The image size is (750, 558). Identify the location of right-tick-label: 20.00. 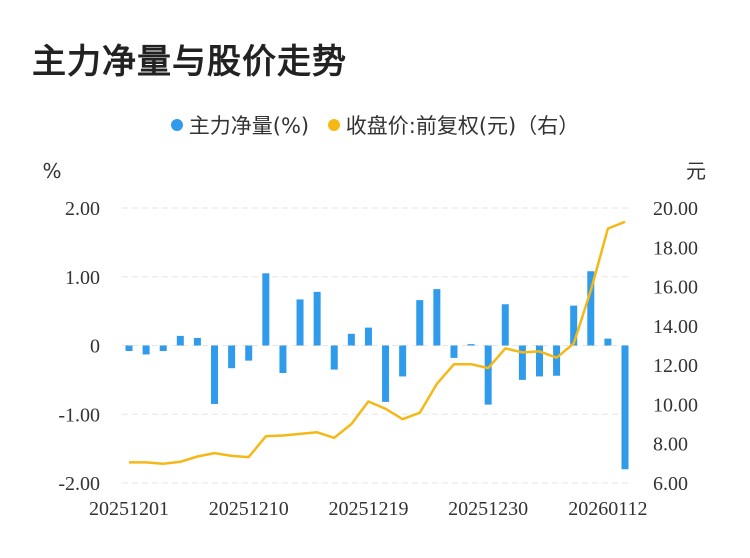
(675, 209).